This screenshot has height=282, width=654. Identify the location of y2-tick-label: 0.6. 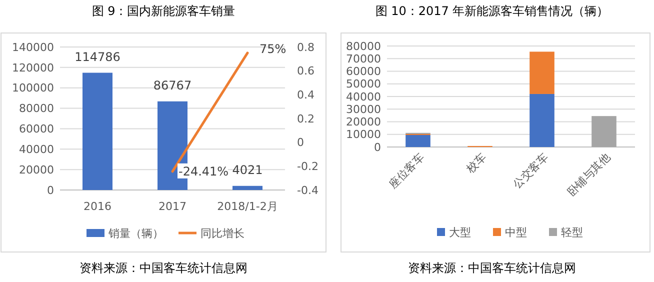
(305, 71).